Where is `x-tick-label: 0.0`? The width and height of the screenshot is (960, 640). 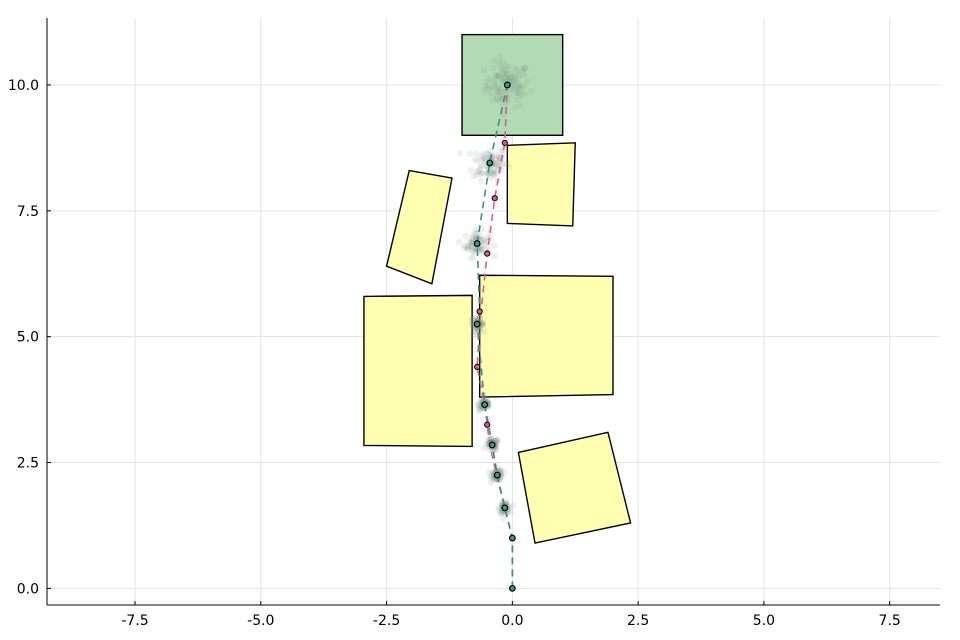
x-tick-label: 0.0 is located at coordinates (512, 621).